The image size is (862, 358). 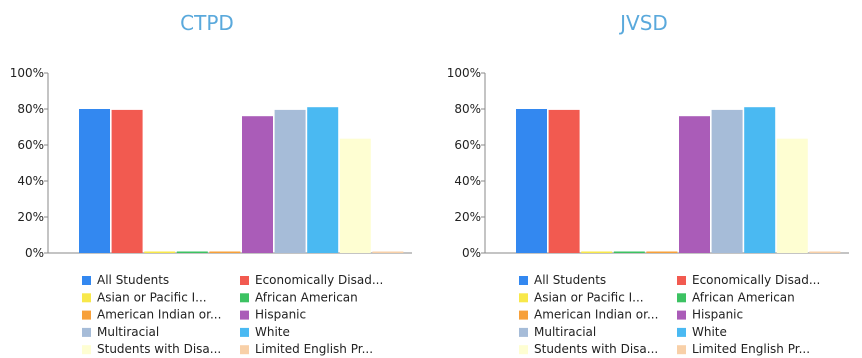 I want to click on chart-title: JVSD, so click(x=643, y=23).